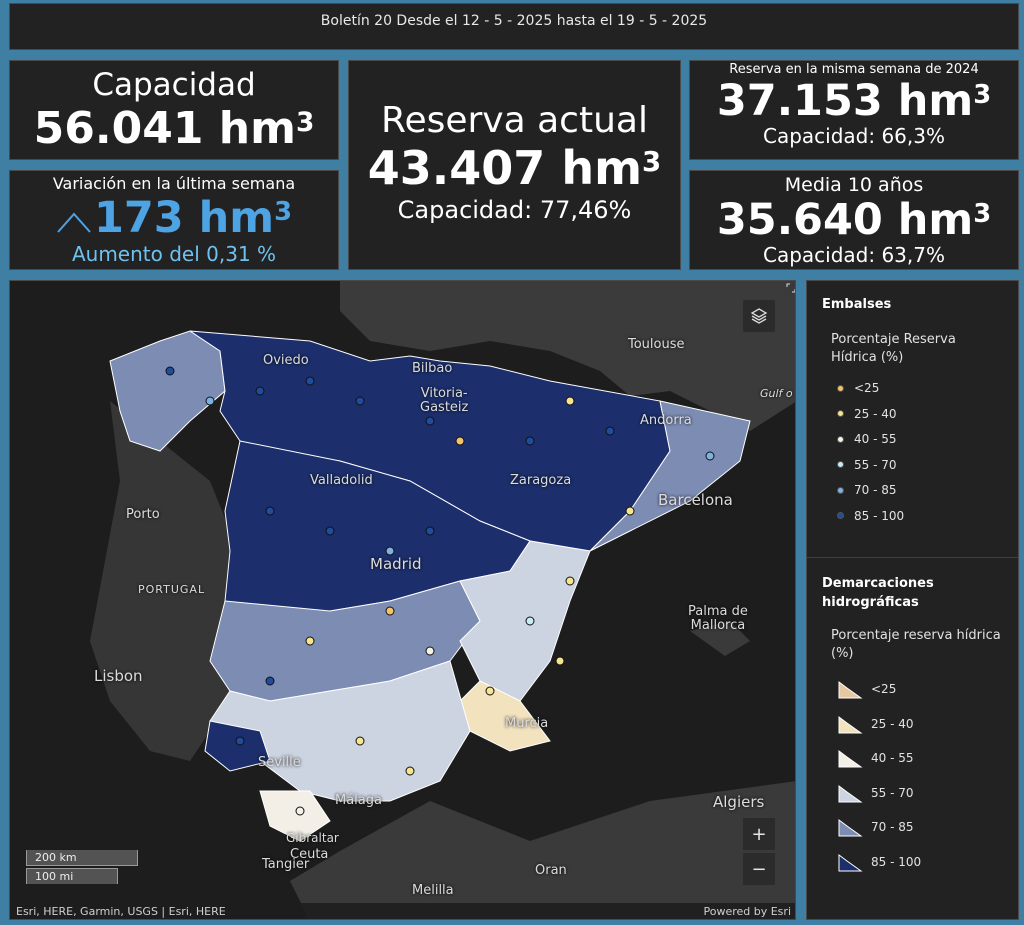 The height and width of the screenshot is (925, 1024). I want to click on legend-dem-title: Demarcaciones hidrográficas, so click(878, 593).